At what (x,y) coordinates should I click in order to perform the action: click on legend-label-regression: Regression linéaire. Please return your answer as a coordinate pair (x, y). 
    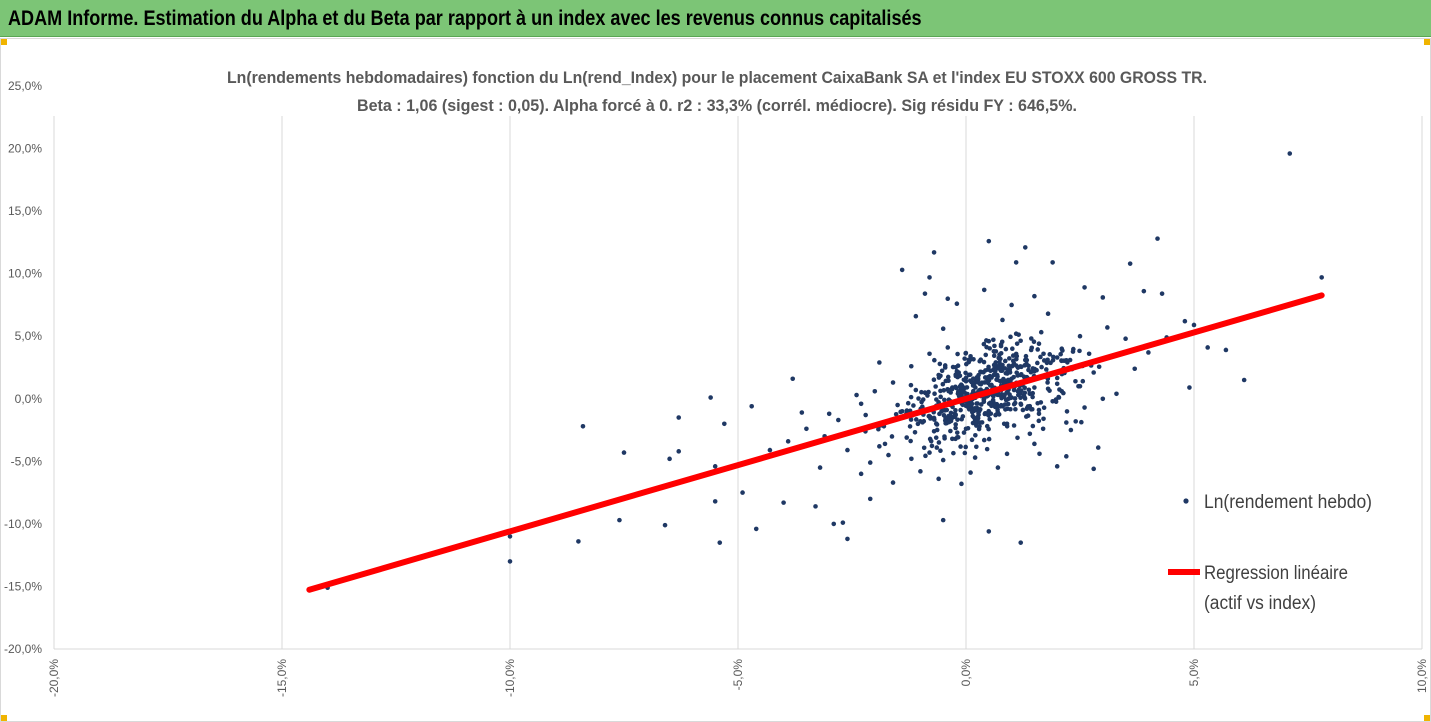
    Looking at the image, I should click on (1276, 573).